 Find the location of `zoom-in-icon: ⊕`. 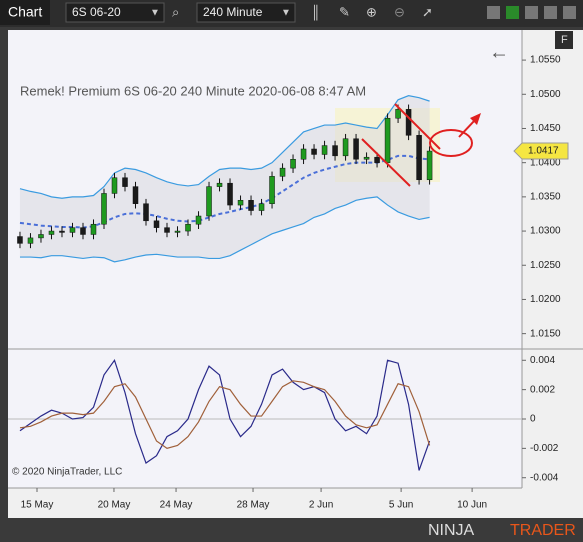

zoom-in-icon: ⊕ is located at coordinates (371, 11).